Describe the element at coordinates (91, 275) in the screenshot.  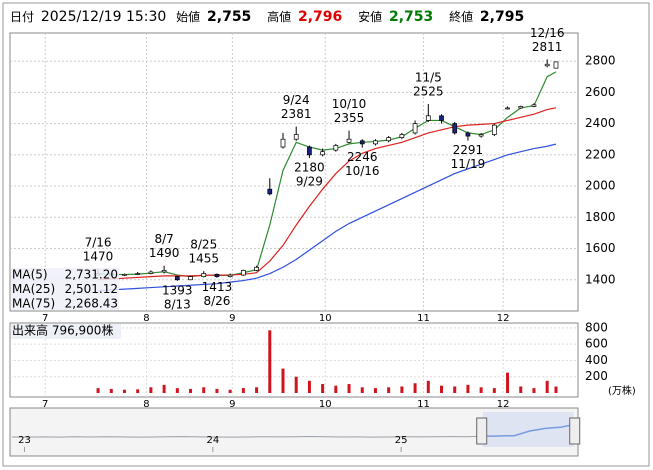
I see `legend-value: 2,731.20` at that location.